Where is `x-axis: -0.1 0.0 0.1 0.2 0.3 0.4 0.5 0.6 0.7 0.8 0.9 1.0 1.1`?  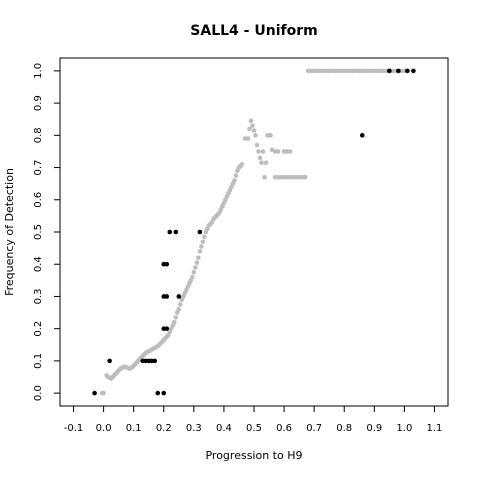
x-axis: -0.1 0.0 0.1 0.2 0.3 0.4 0.5 0.6 0.7 0.8 0.9 1.0 1.1 is located at coordinates (253, 420).